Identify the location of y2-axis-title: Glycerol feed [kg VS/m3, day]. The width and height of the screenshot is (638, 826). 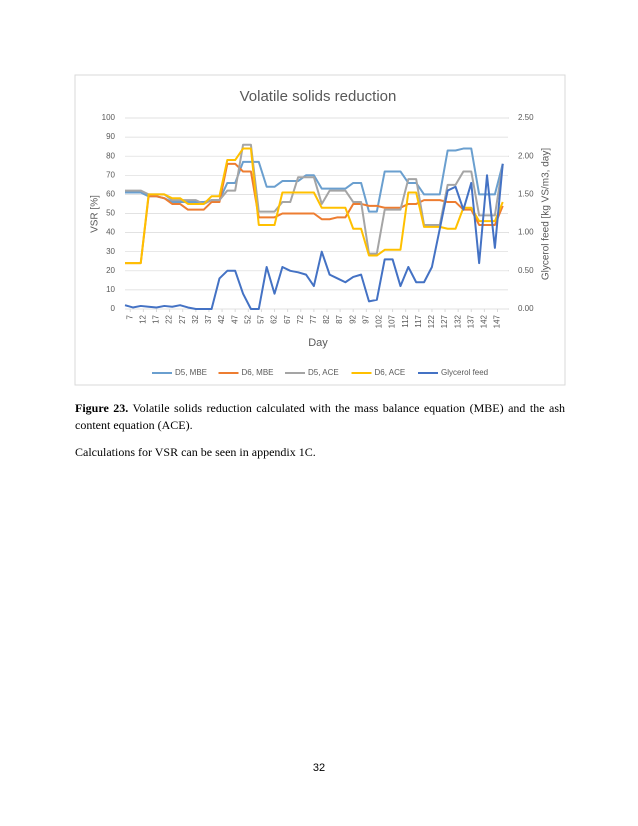
(546, 214).